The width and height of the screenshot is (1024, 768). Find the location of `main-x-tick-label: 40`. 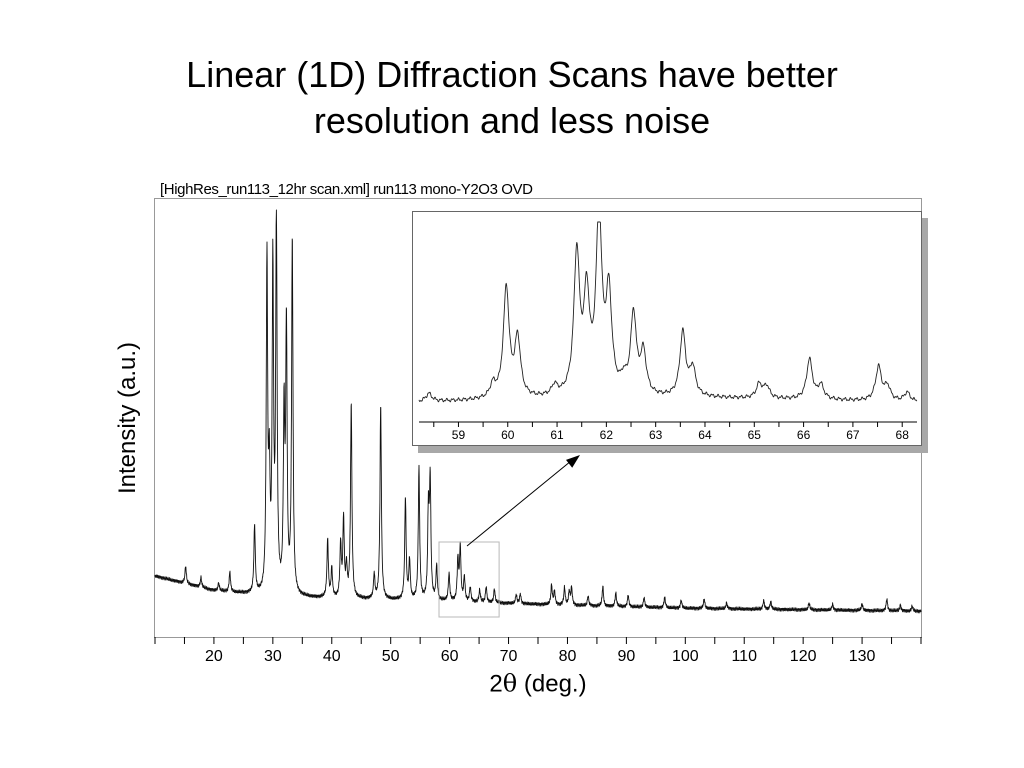

main-x-tick-label: 40 is located at coordinates (332, 656).